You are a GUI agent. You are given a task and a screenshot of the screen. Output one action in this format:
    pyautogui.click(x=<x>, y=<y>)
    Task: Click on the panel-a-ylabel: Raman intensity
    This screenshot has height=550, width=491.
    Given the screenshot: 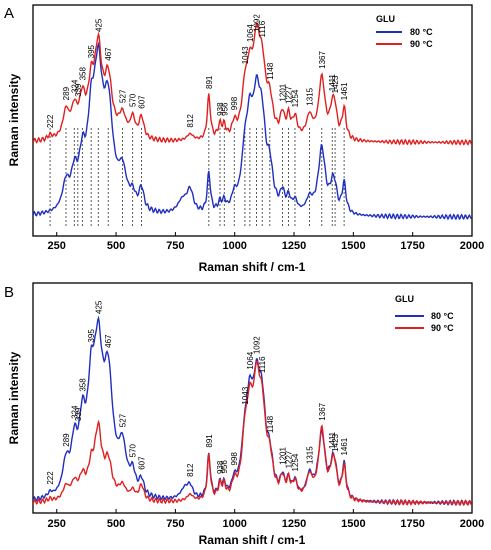 What is the action you would take?
    pyautogui.click(x=14, y=119)
    